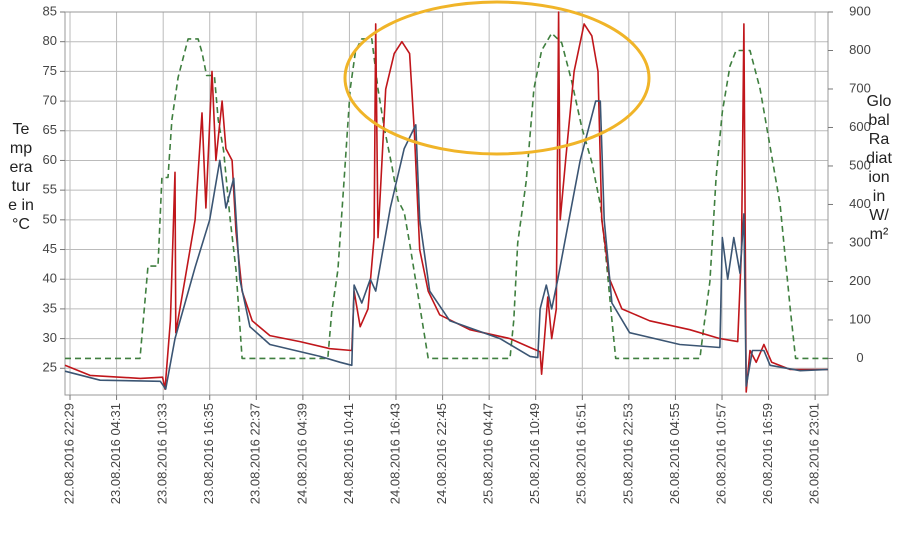 The image size is (900, 548). What do you see at coordinates (50, 159) in the screenshot?
I see `y-tick-label: 60` at bounding box center [50, 159].